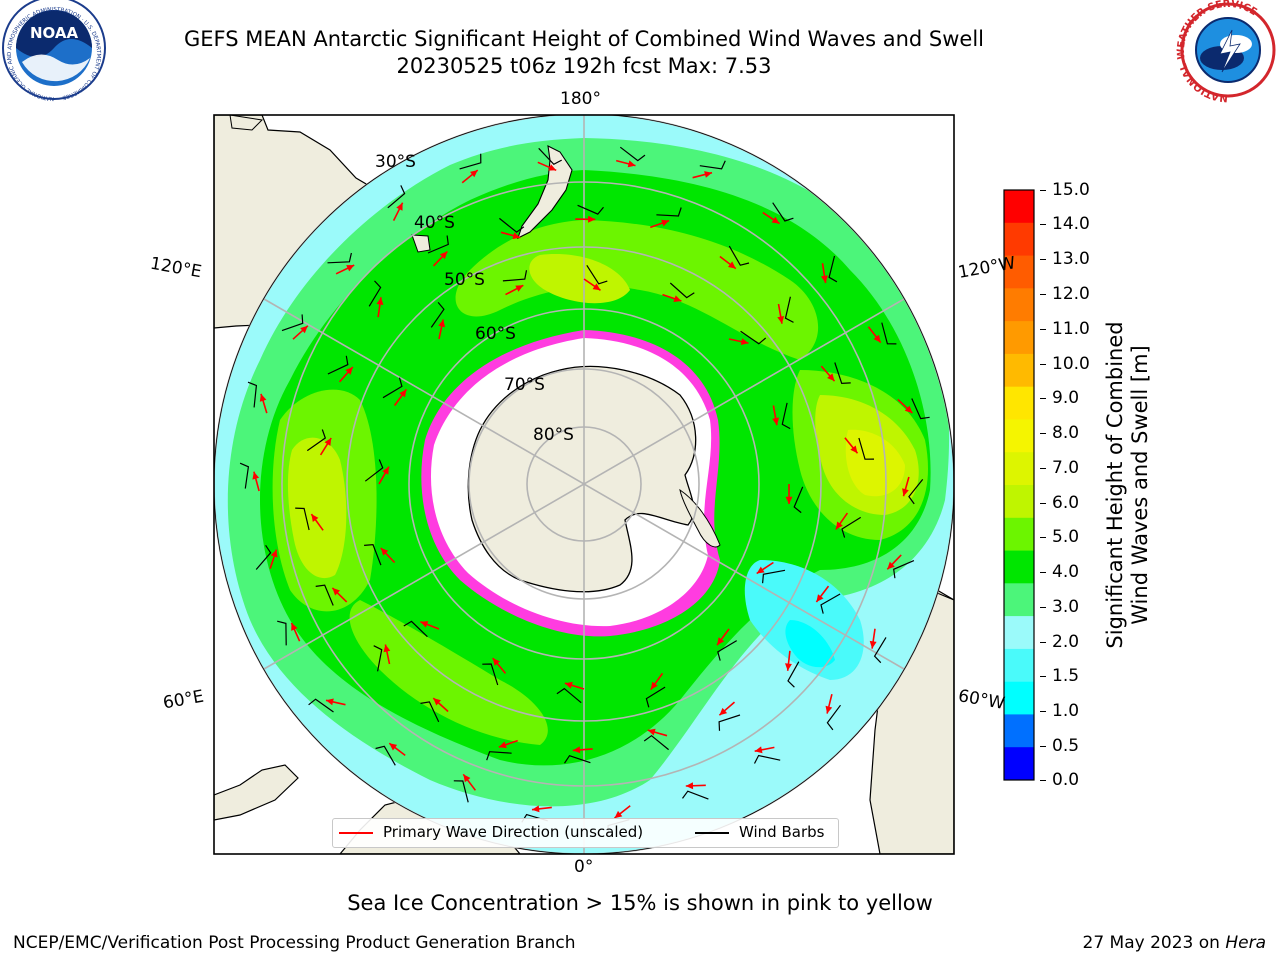 This screenshot has height=960, width=1280. What do you see at coordinates (782, 832) in the screenshot?
I see `legend-wind-label: Wind Barbs` at bounding box center [782, 832].